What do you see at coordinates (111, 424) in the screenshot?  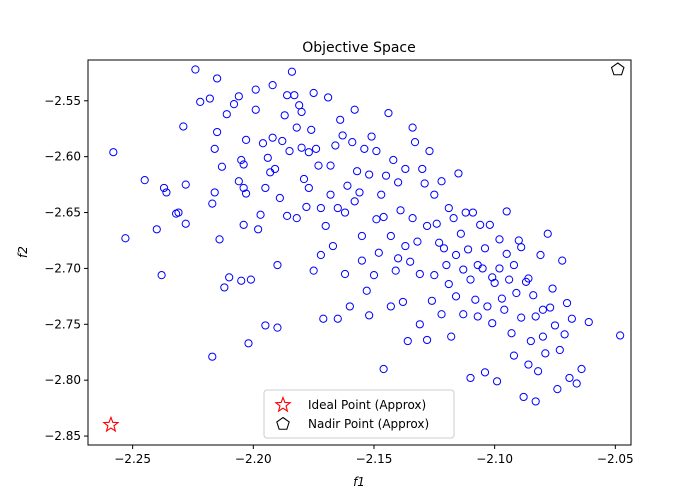 I see `ideal-point-star-icon` at bounding box center [111, 424].